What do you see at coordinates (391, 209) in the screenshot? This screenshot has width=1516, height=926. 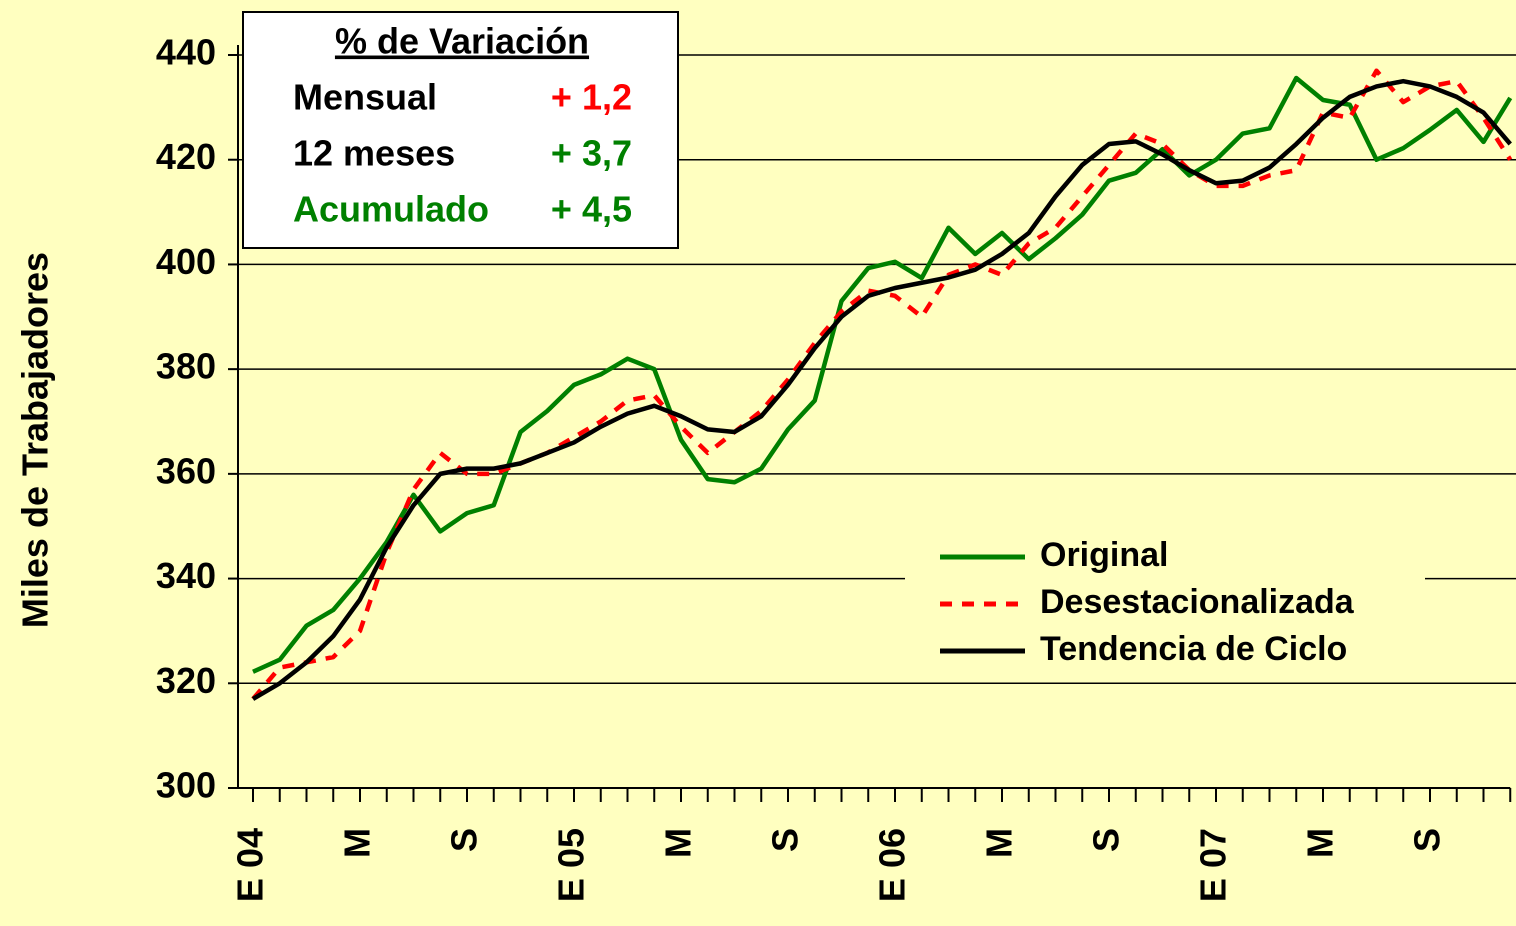 I see `variation-label: Acumulado` at bounding box center [391, 209].